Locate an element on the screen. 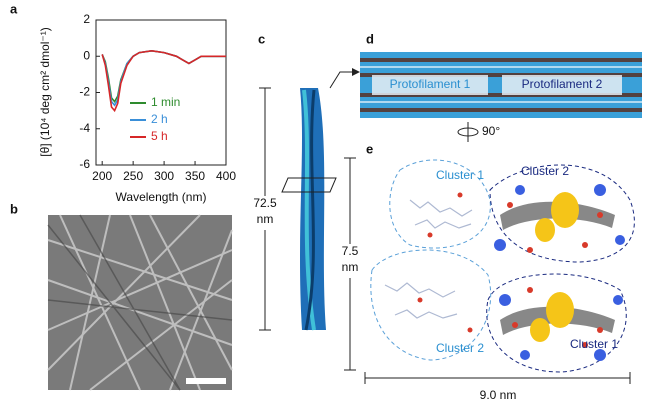 The image size is (650, 406). width-label: 9.0 nm is located at coordinates (498, 395).